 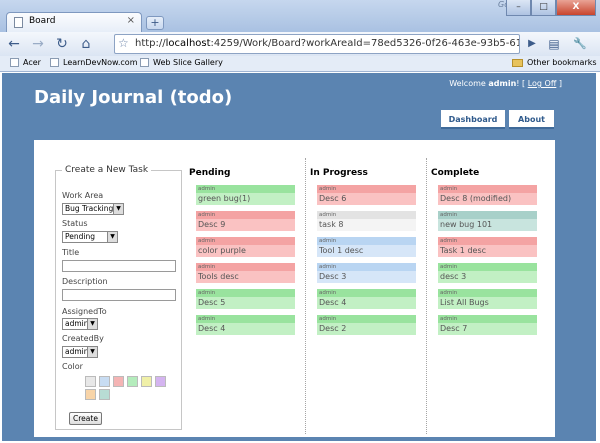 What do you see at coordinates (487, 329) in the screenshot?
I see `task-card-text: Desc 7` at bounding box center [487, 329].